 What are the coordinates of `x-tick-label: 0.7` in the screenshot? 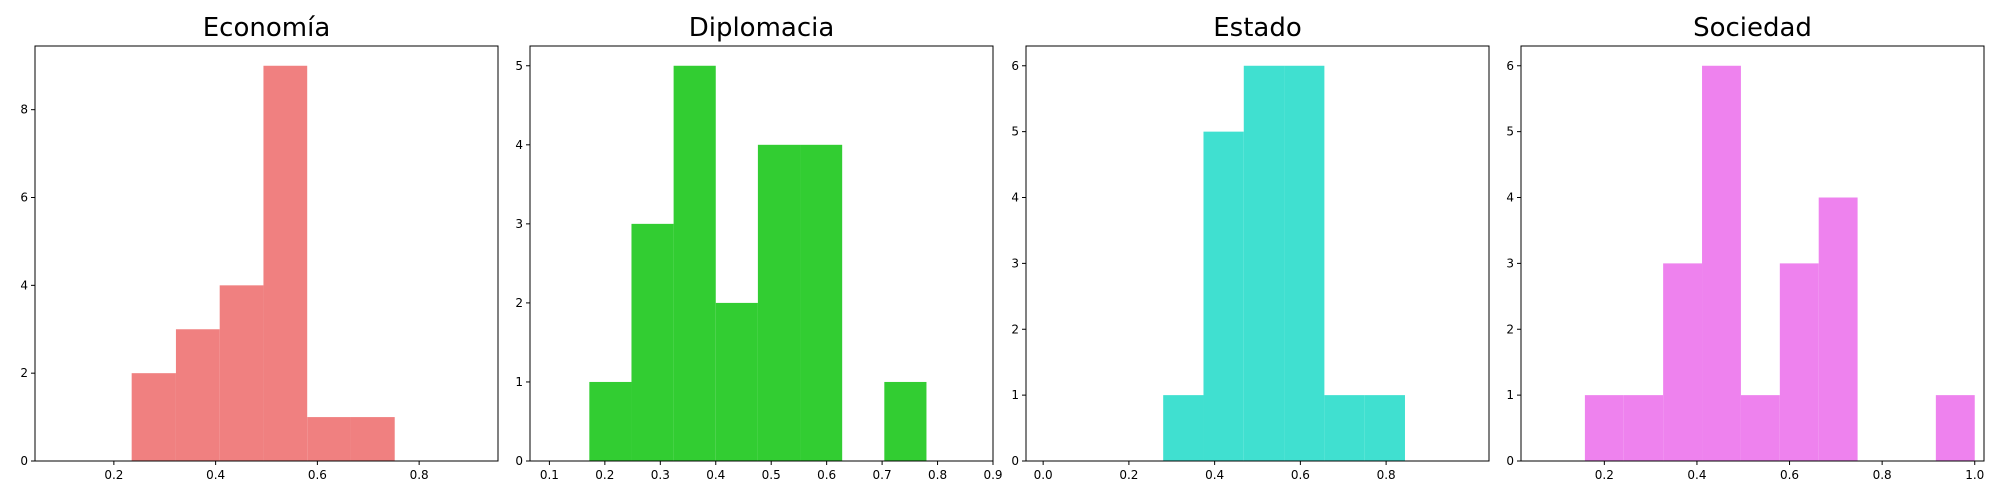 It's located at (882, 475).